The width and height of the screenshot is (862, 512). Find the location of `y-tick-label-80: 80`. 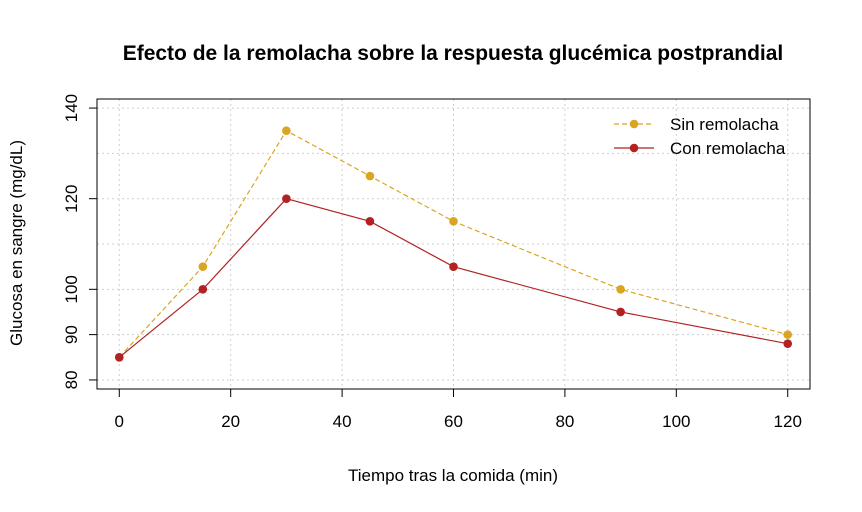

y-tick-label-80: 80 is located at coordinates (71, 379).